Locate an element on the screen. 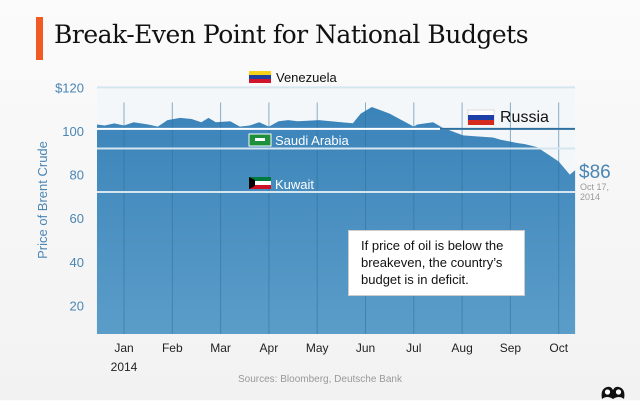  breakeven-label: Saudi Arabia is located at coordinates (312, 140).